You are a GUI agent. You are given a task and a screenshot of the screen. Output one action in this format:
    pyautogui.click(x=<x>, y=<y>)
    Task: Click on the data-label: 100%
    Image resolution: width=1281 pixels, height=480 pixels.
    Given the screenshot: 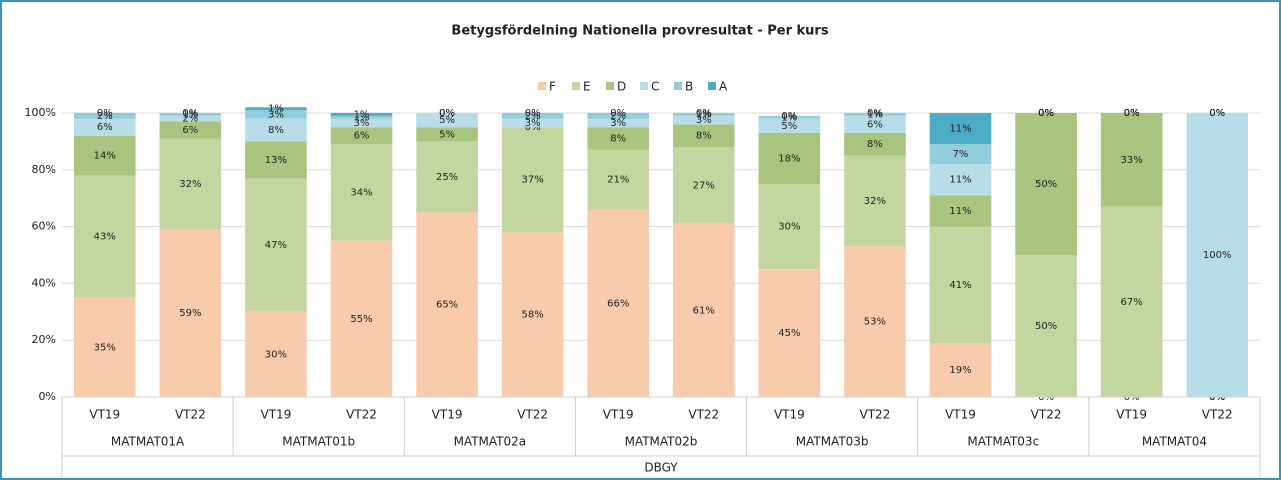 What is the action you would take?
    pyautogui.click(x=1217, y=255)
    